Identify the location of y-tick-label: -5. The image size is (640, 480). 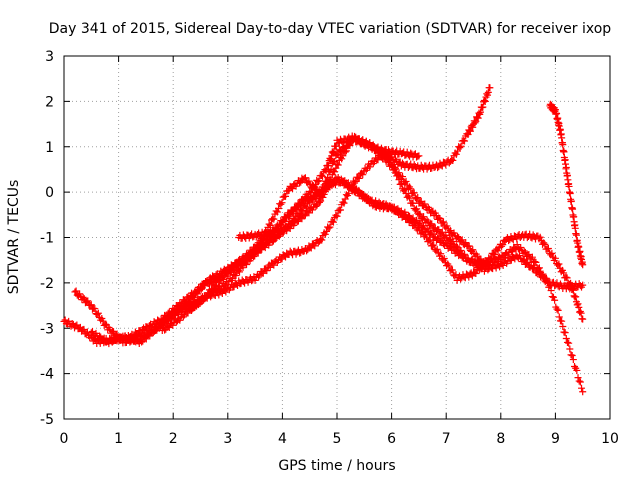
(47, 420).